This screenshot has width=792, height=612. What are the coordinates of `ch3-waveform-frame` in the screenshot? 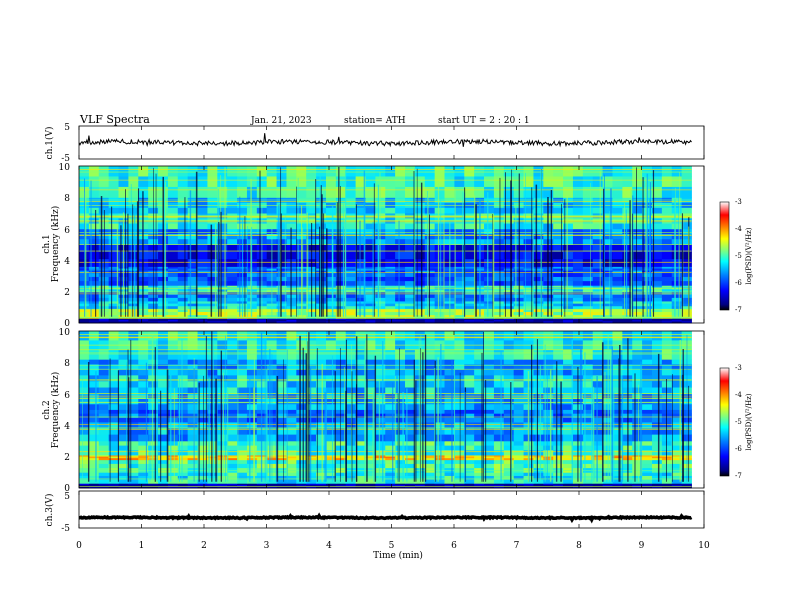 It's located at (391, 509).